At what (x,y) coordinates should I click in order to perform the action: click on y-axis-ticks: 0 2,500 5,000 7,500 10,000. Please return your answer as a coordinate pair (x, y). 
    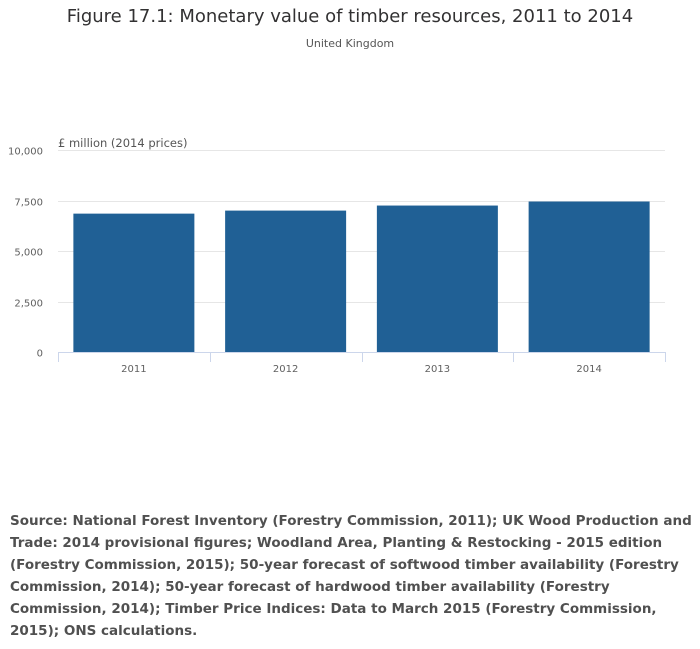
    Looking at the image, I should click on (25, 253).